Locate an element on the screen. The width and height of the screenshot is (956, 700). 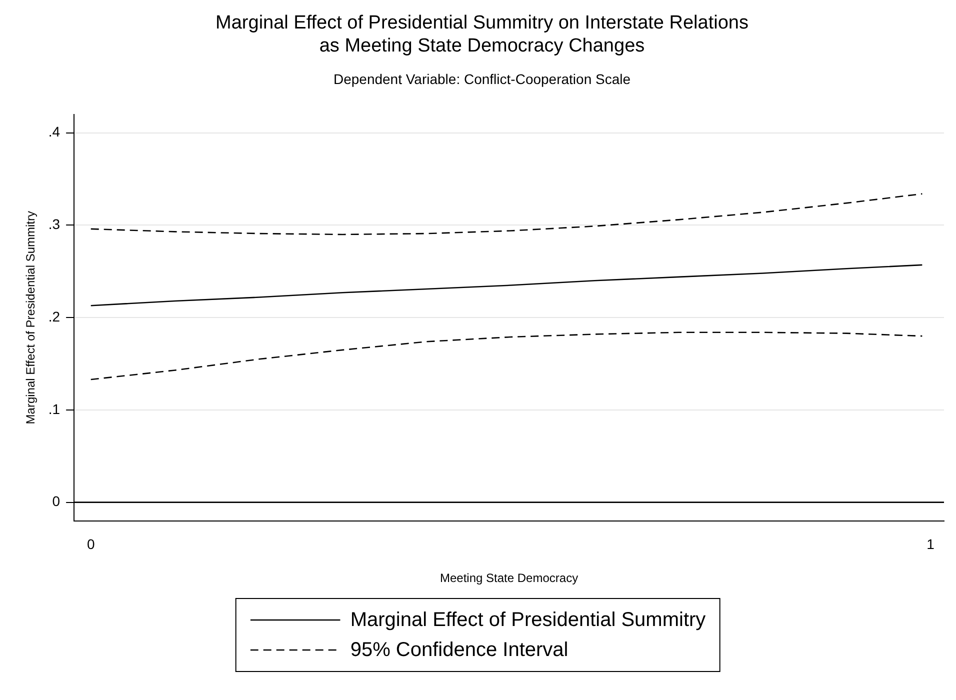
y-tick-label: 0 is located at coordinates (56, 501).